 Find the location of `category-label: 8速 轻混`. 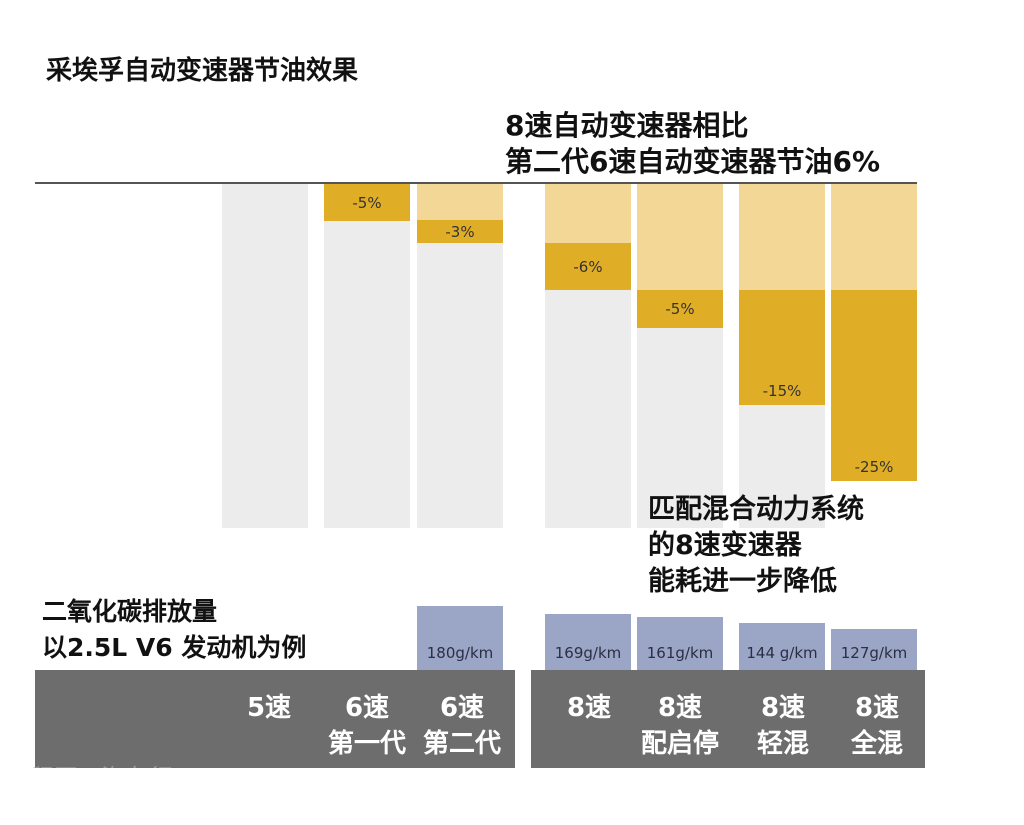

category-label: 8速 轻混 is located at coordinates (782, 726).